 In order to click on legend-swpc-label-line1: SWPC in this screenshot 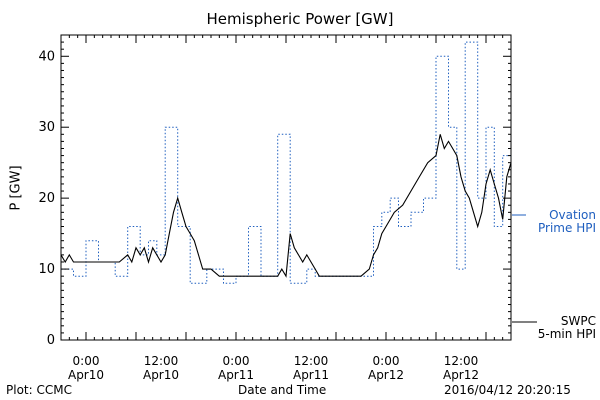, I will do `click(578, 321)`.